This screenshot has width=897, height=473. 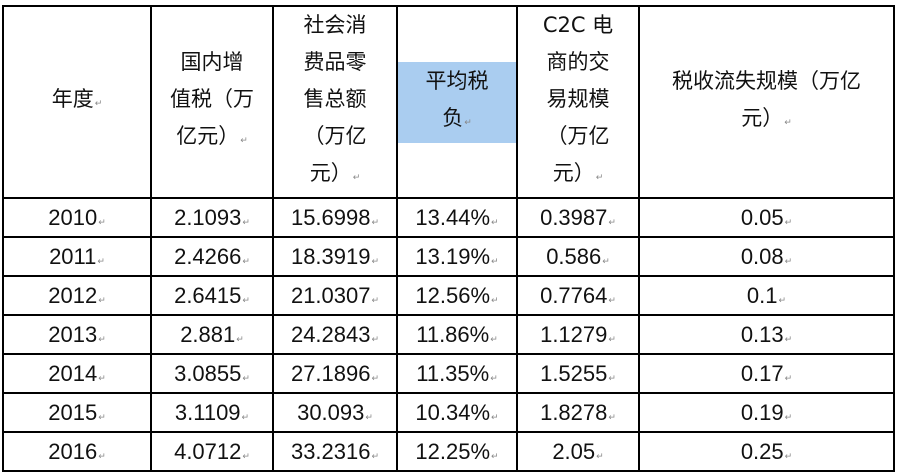 I want to click on cell-value: 27.1896, so click(x=330, y=373).